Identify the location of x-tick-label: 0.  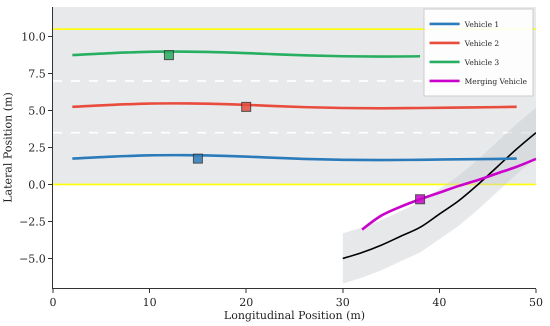
(53, 303).